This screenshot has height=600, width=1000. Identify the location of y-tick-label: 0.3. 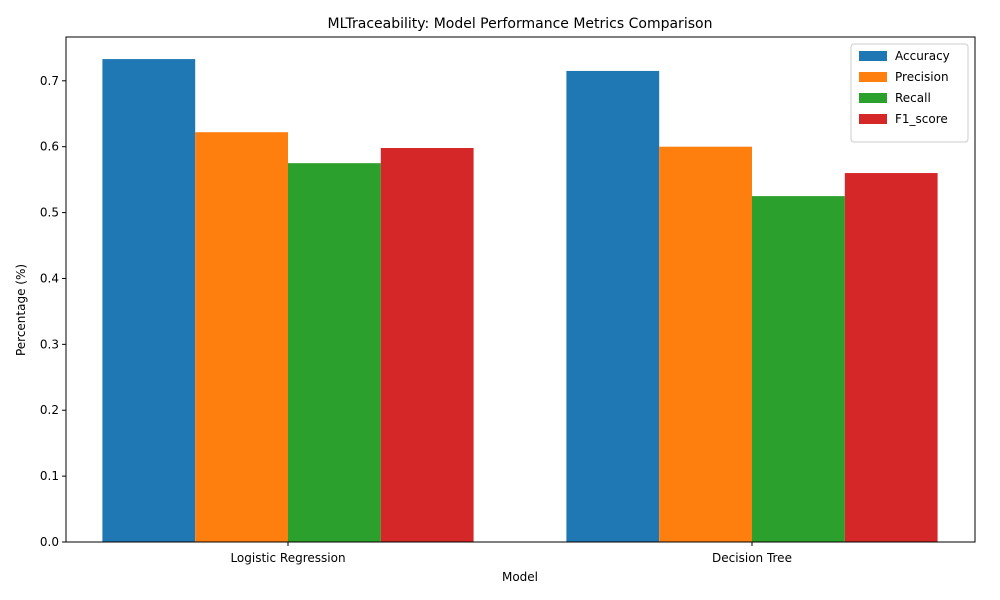
(49, 344).